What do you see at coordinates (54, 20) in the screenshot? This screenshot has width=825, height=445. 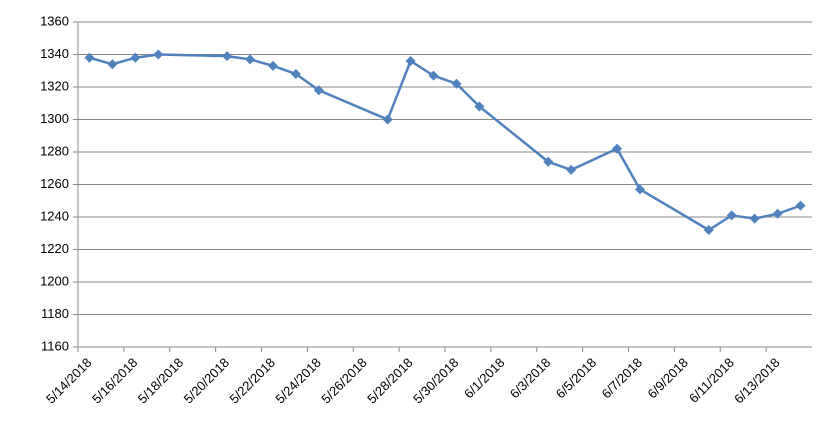 I see `y-tick-label: 1360` at bounding box center [54, 20].